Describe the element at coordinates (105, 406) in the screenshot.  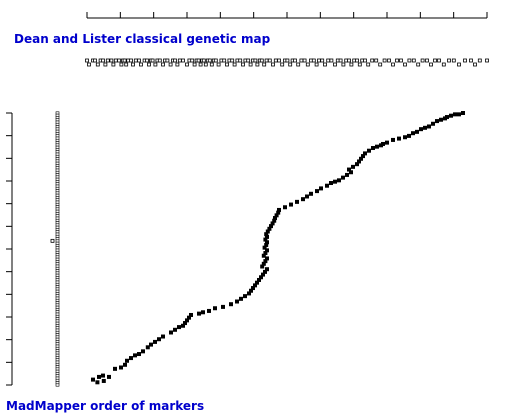
I see `y-axis-label: MadMapper order of markers` at that location.